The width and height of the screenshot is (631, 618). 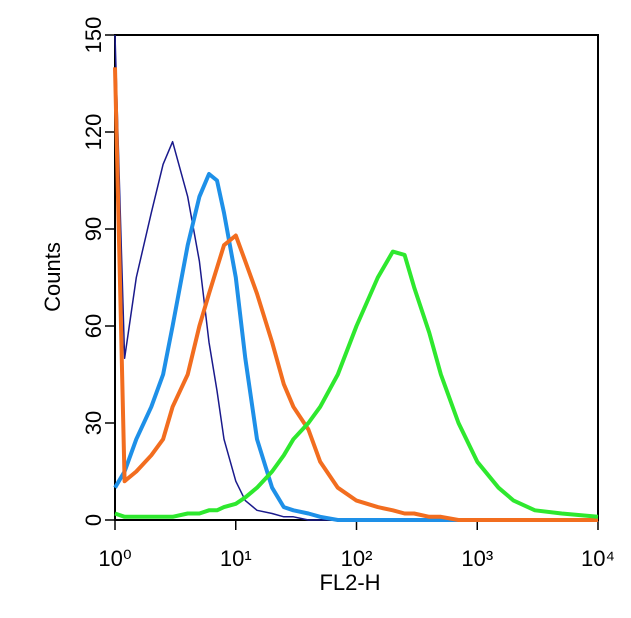 I want to click on y-tick-label: 30, so click(x=93, y=423).